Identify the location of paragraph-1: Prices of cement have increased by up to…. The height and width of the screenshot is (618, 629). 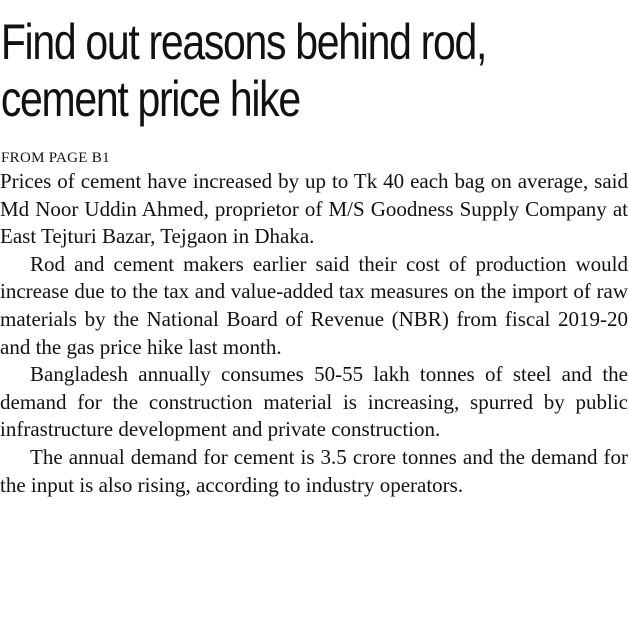
(314, 209).